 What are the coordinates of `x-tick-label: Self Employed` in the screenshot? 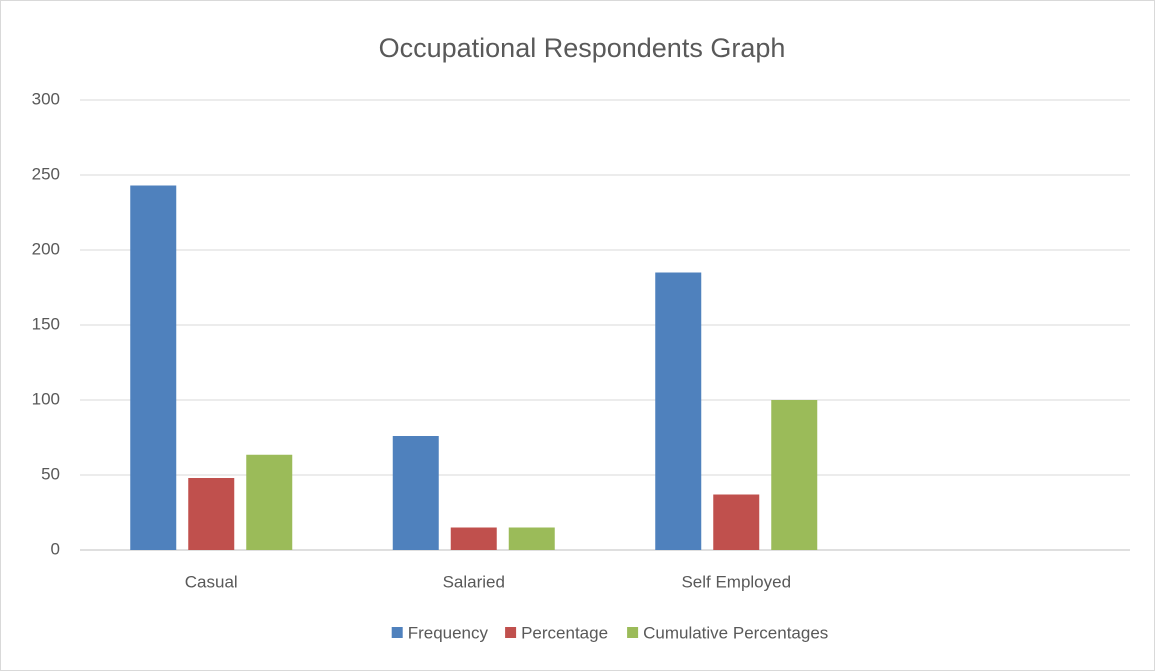 It's located at (736, 581).